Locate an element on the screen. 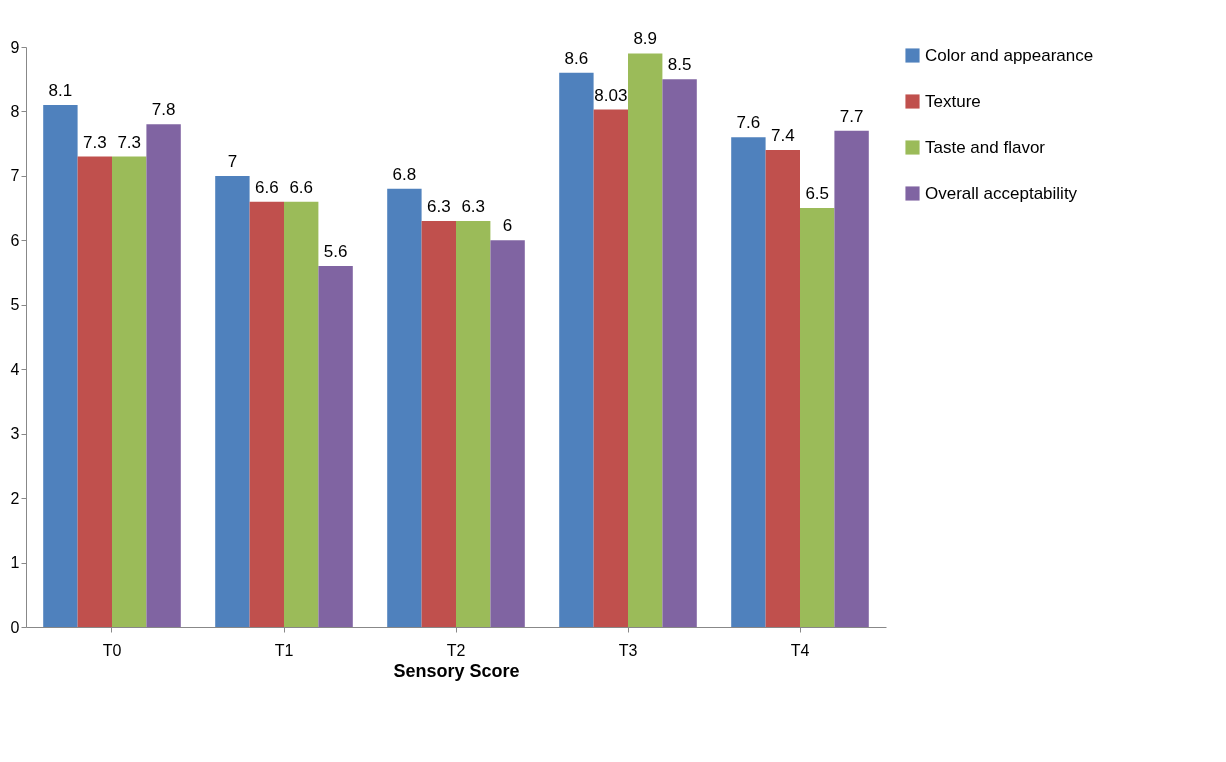 This screenshot has height=762, width=1226. y-tick-label: 7 is located at coordinates (15, 176).